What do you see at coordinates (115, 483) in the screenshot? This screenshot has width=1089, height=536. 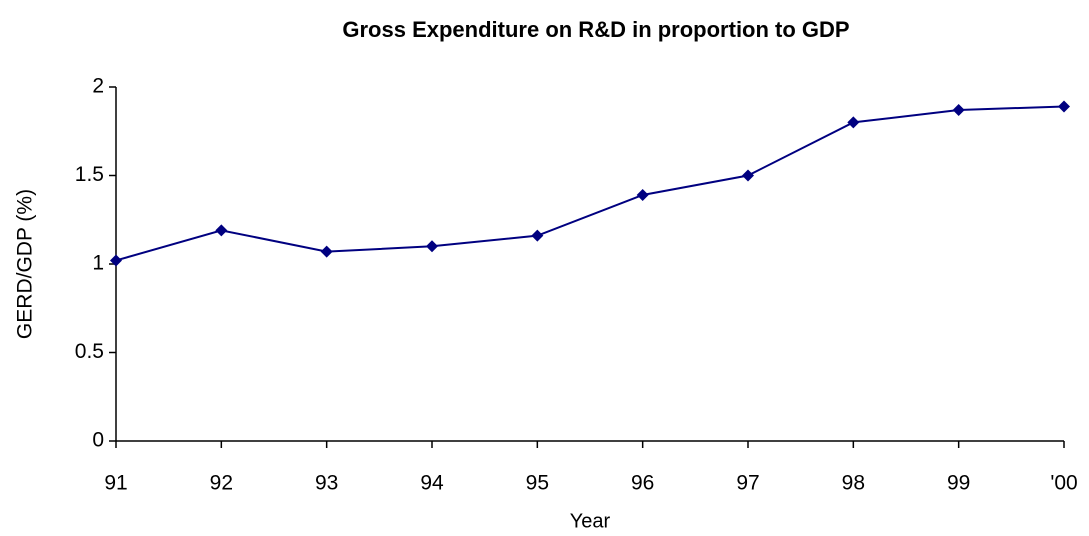 I see `x-tick-label: 91` at bounding box center [115, 483].